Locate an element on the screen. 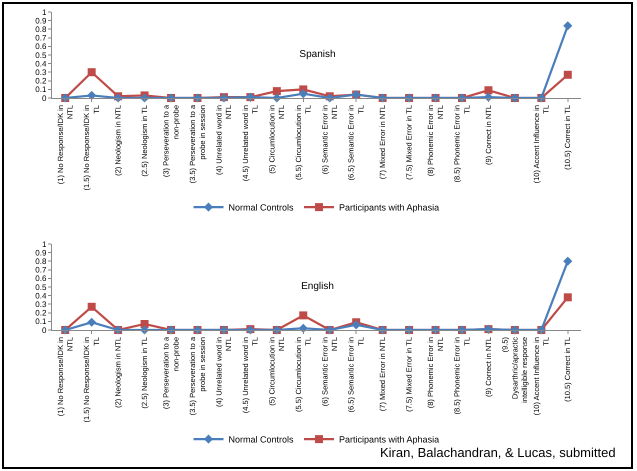 Image resolution: width=637 pixels, height=471 pixels. text: Spanish is located at coordinates (317, 54).